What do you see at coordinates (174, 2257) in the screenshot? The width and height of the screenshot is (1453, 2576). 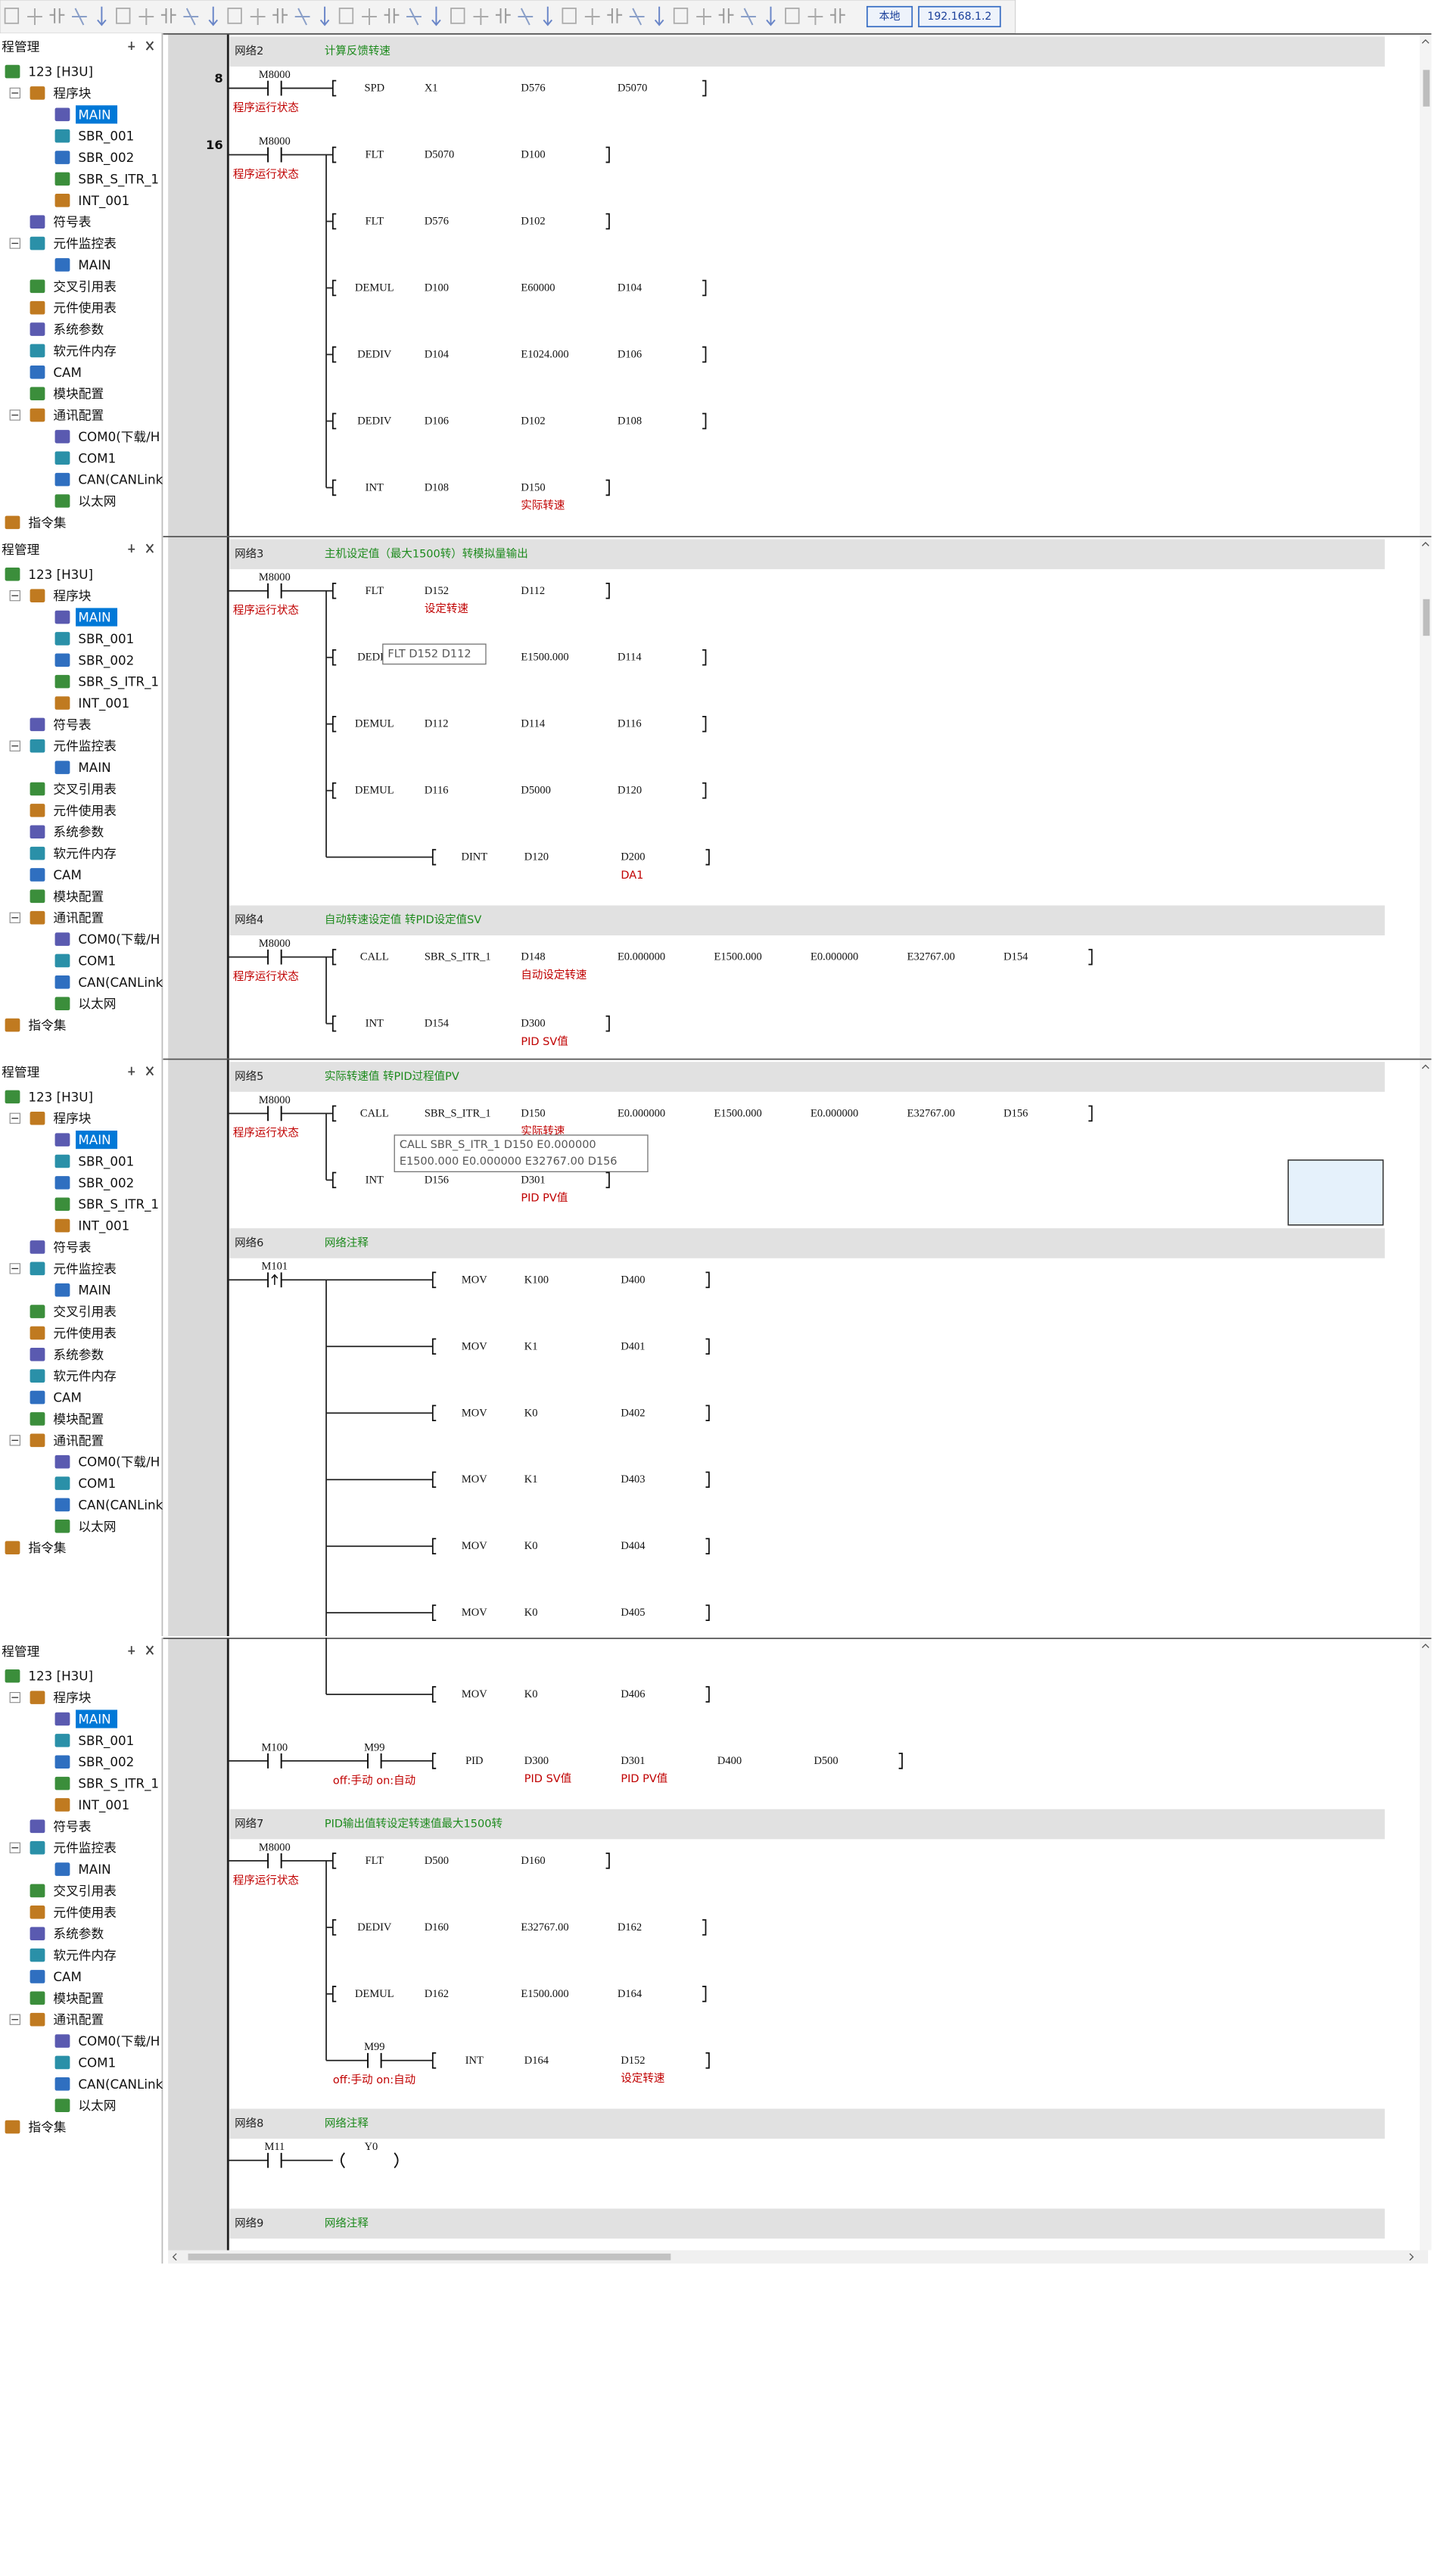 I see `scroll-left` at bounding box center [174, 2257].